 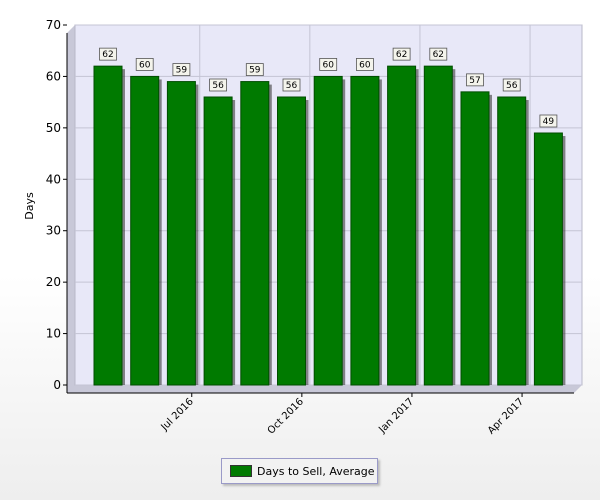 What do you see at coordinates (316, 471) in the screenshot?
I see `legend-label: Days to Sell, Average` at bounding box center [316, 471].